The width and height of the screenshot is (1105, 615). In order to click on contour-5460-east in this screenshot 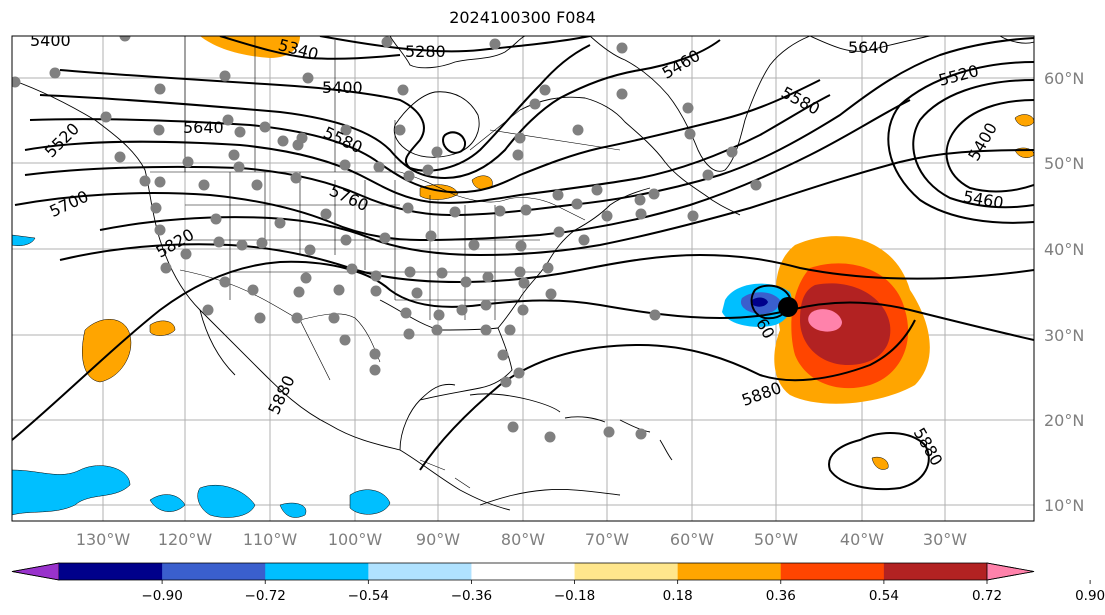, I will do `click(973, 144)`.